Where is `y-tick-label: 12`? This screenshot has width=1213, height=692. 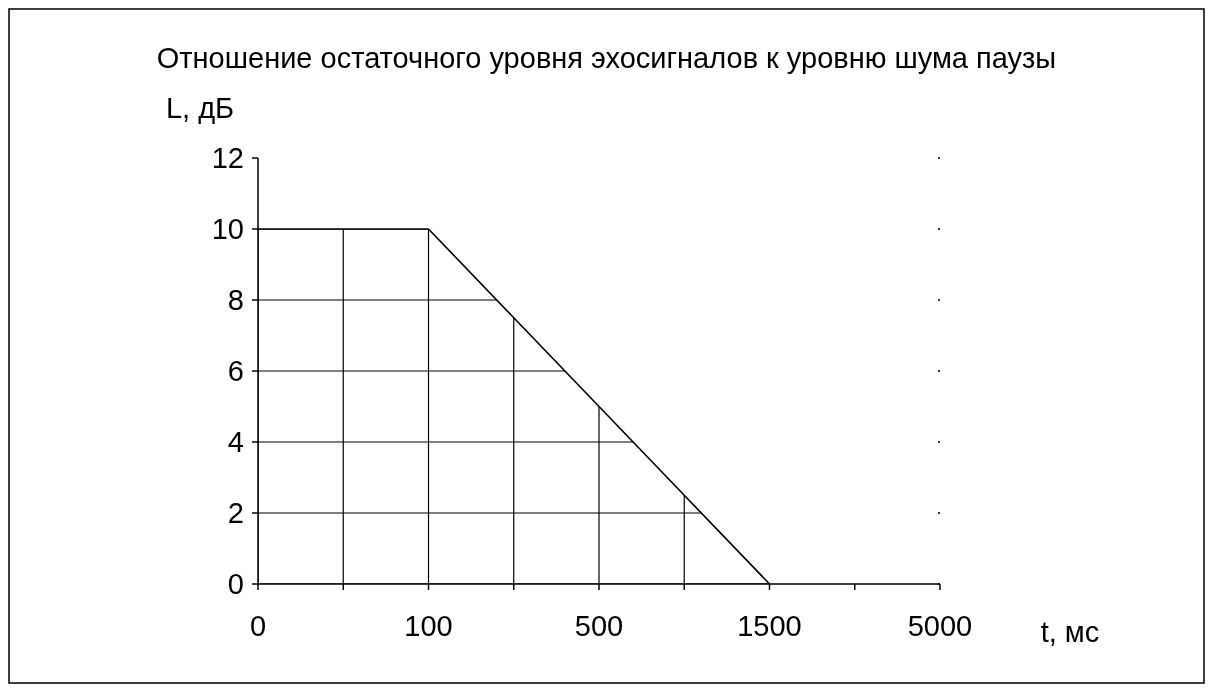 y-tick-label: 12 is located at coordinates (227, 158).